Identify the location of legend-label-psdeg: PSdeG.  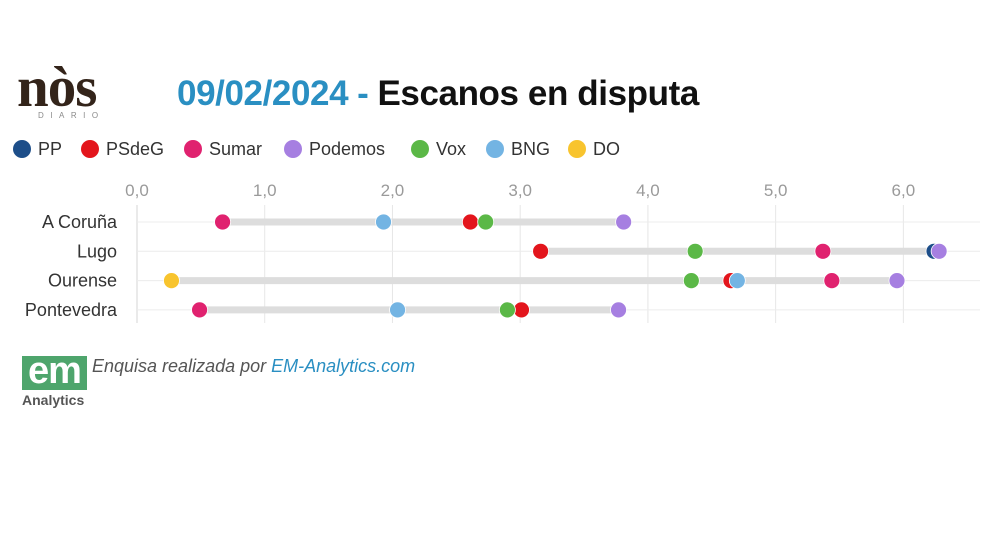
(135, 149).